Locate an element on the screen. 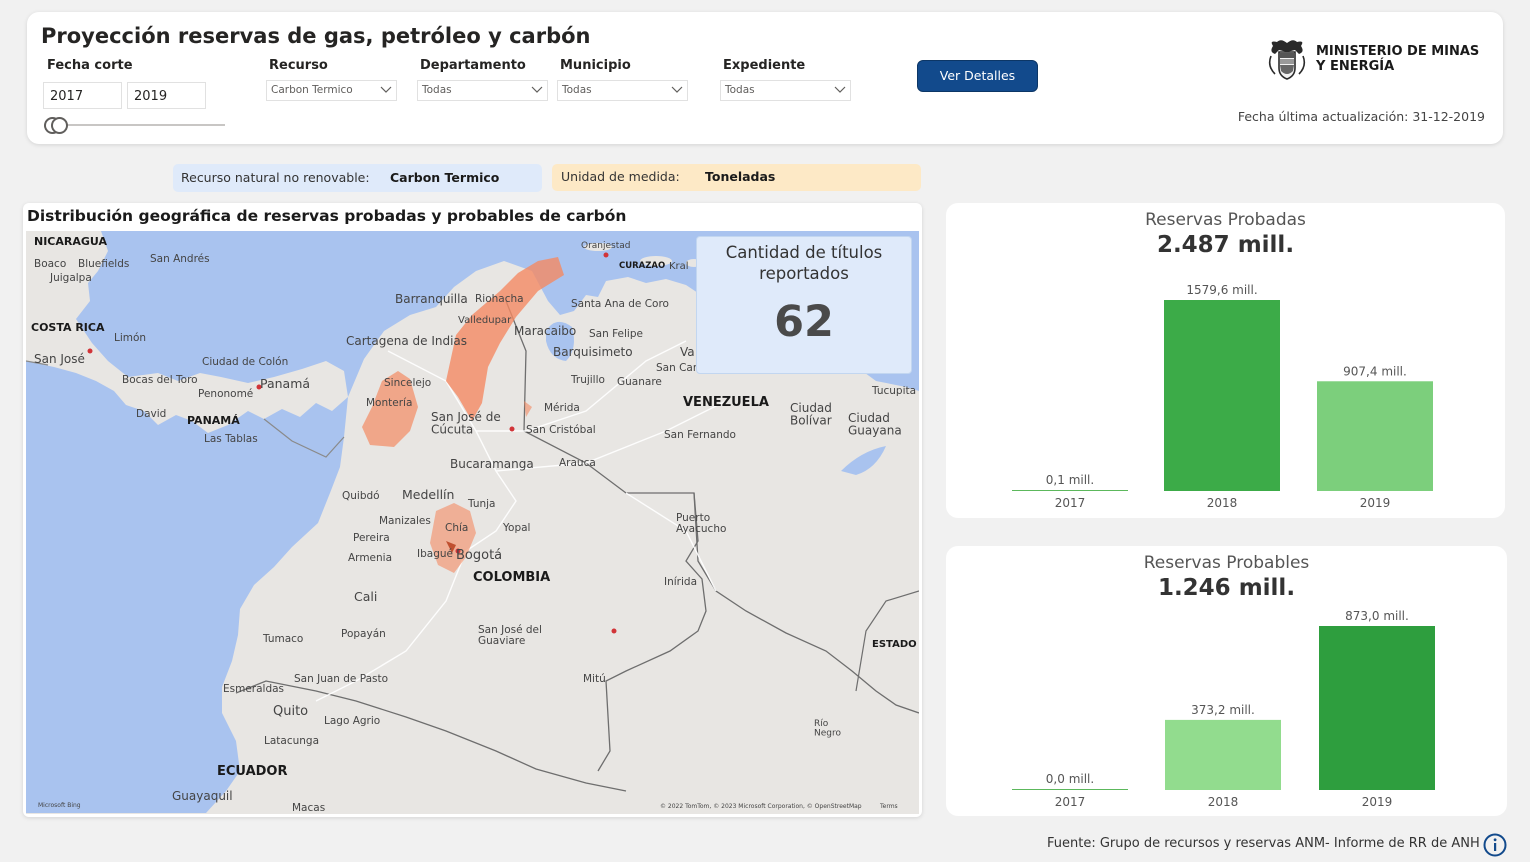  date-to-input: 2019 is located at coordinates (166, 95).